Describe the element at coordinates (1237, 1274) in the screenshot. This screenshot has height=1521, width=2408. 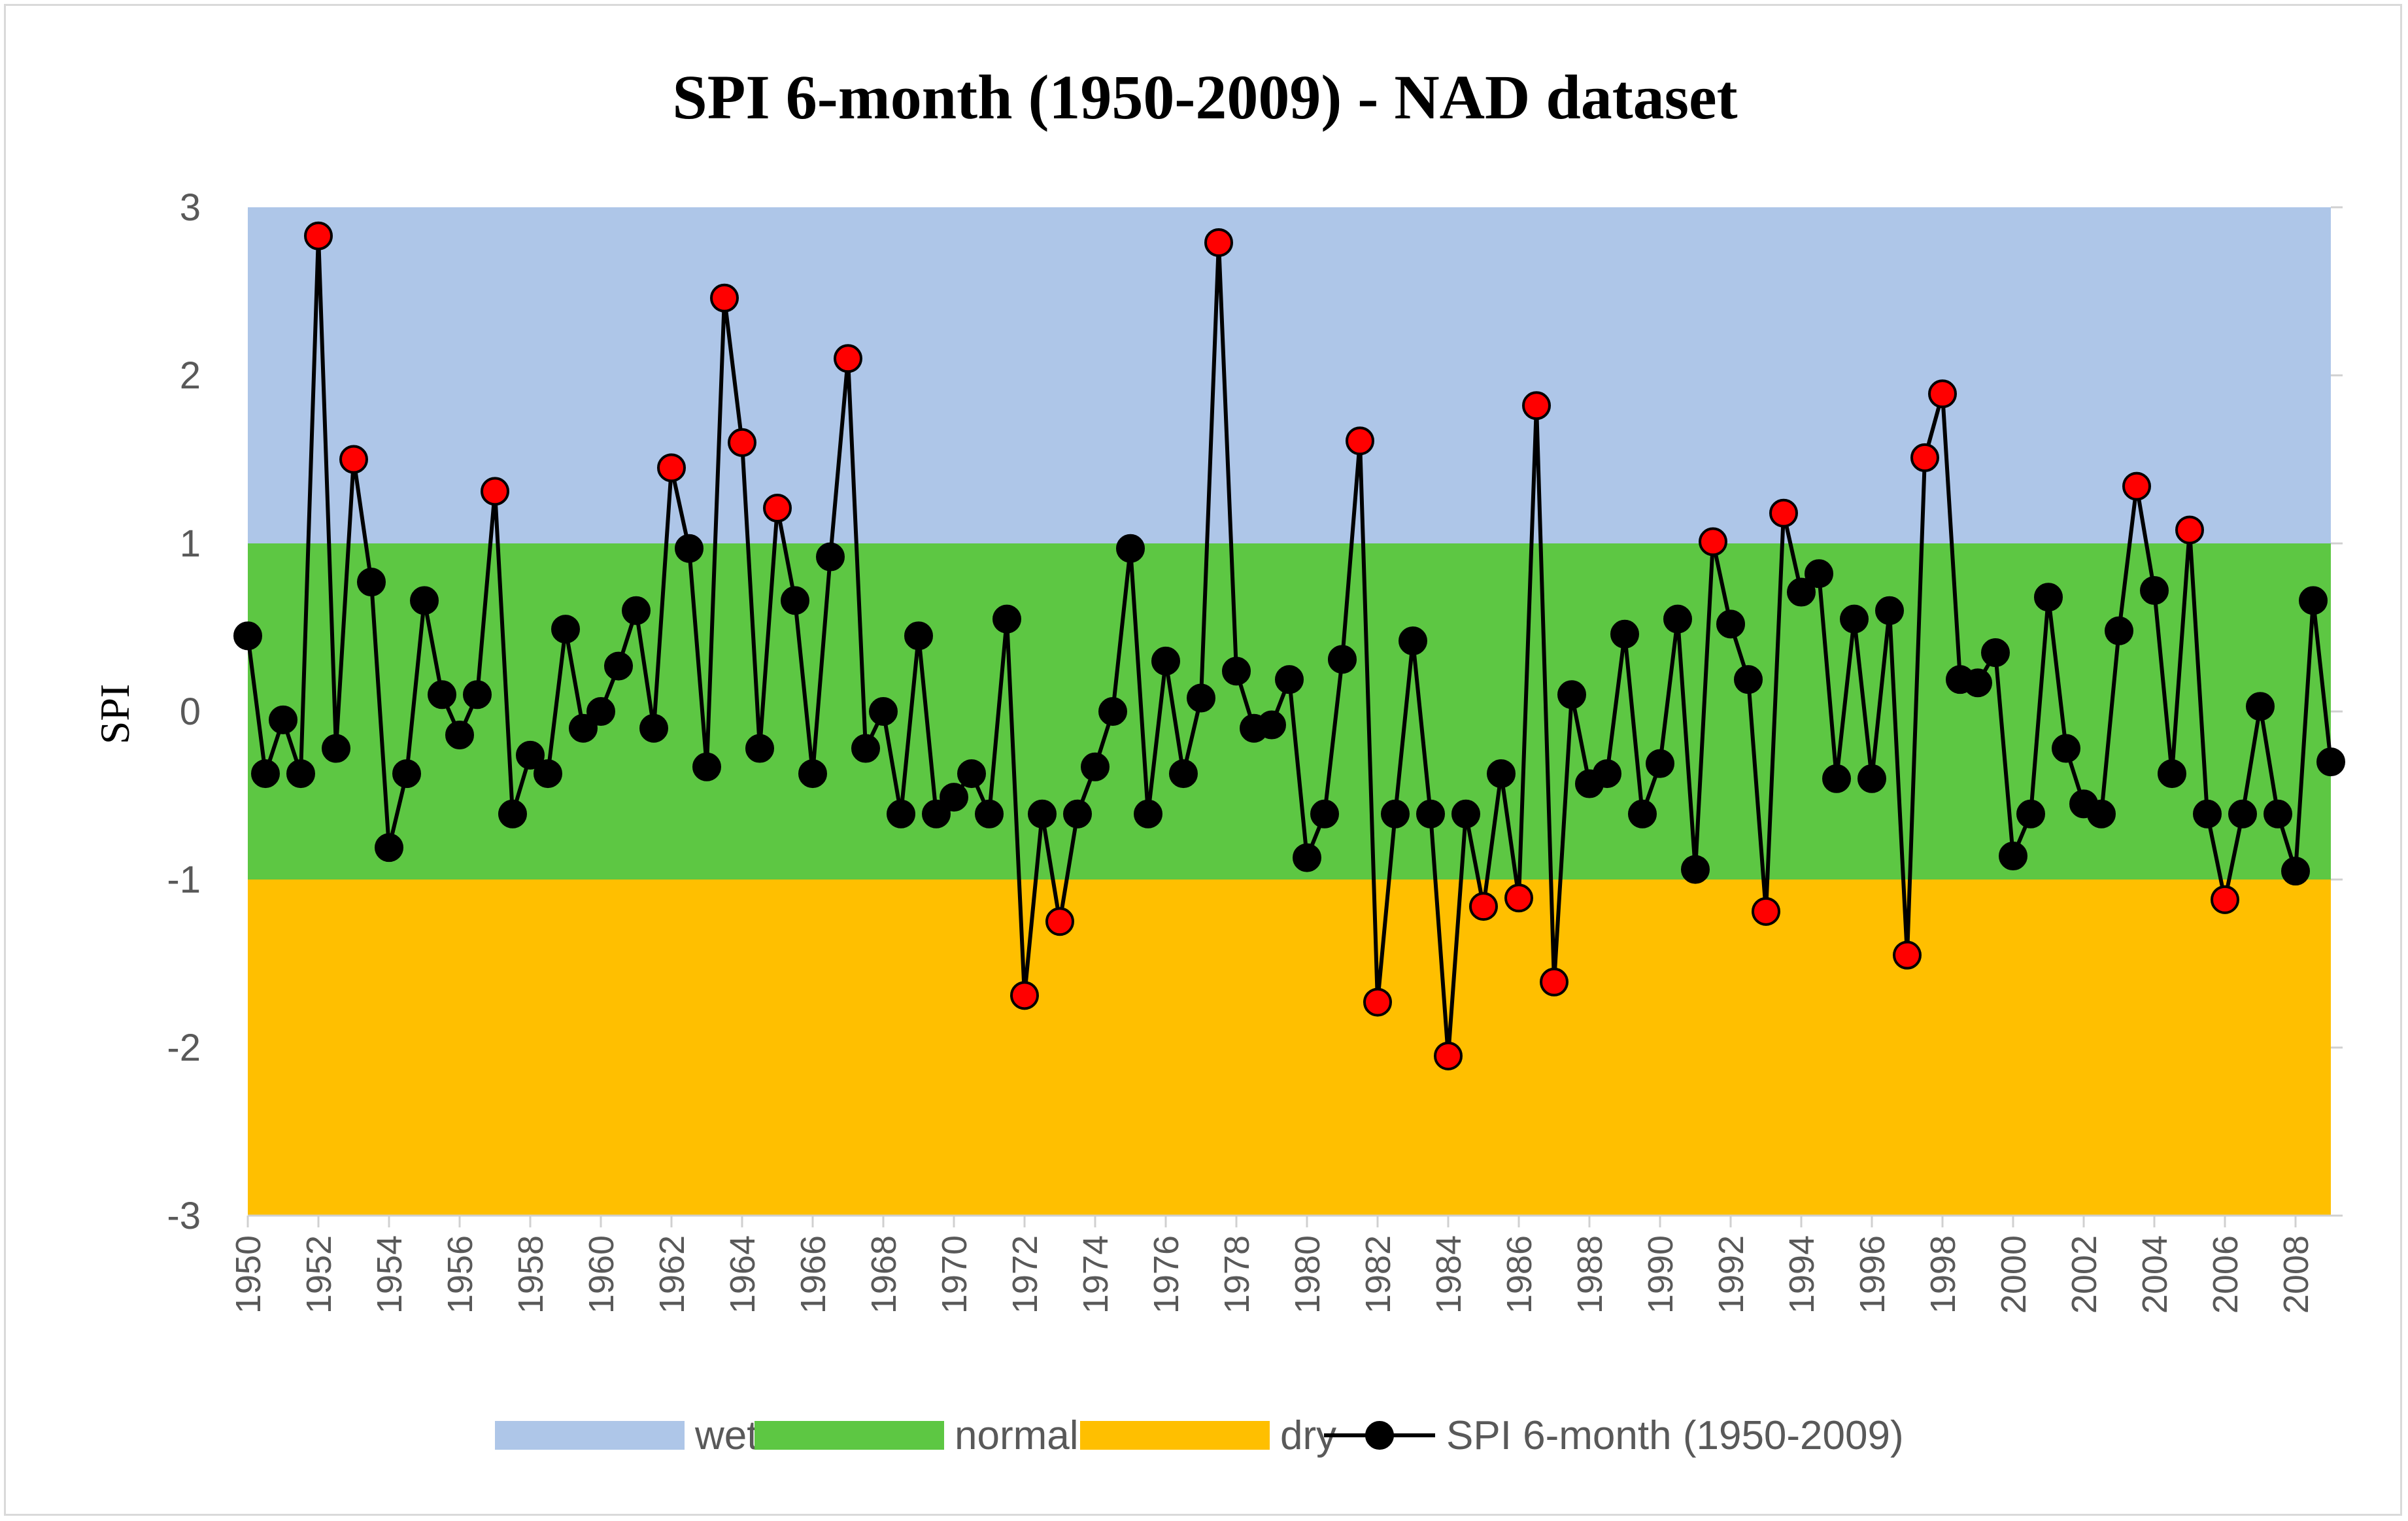
I see `x-tick-label: 1978` at that location.